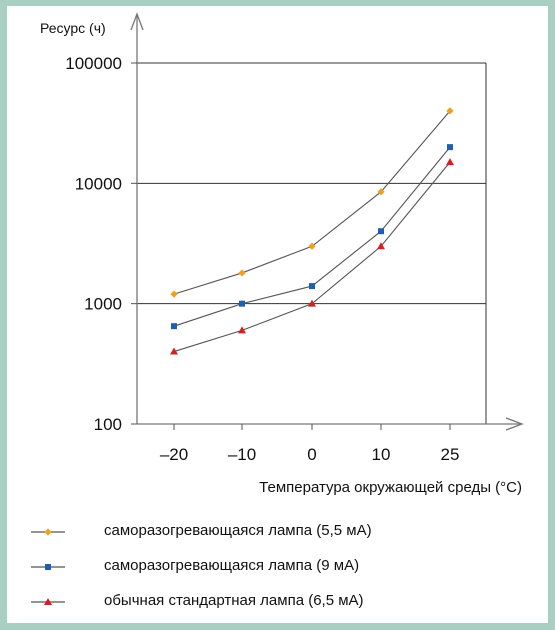  I want to click on legend-label-0: саморазогревающаяся лампа (5,5 мА), so click(238, 530).